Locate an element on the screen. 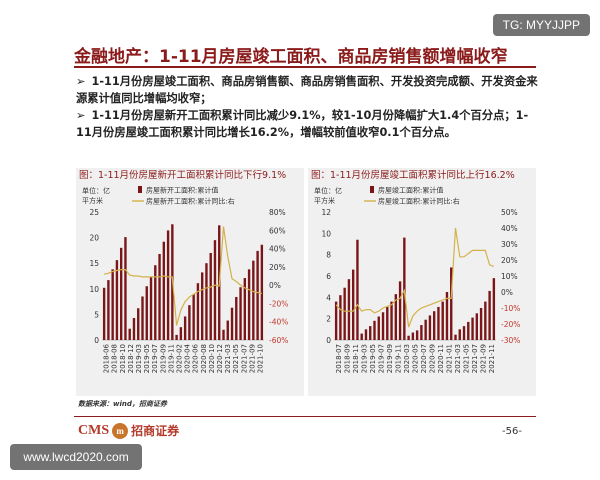 The width and height of the screenshot is (600, 480). x-tick-label: 2020-06 is located at coordinates (196, 358).